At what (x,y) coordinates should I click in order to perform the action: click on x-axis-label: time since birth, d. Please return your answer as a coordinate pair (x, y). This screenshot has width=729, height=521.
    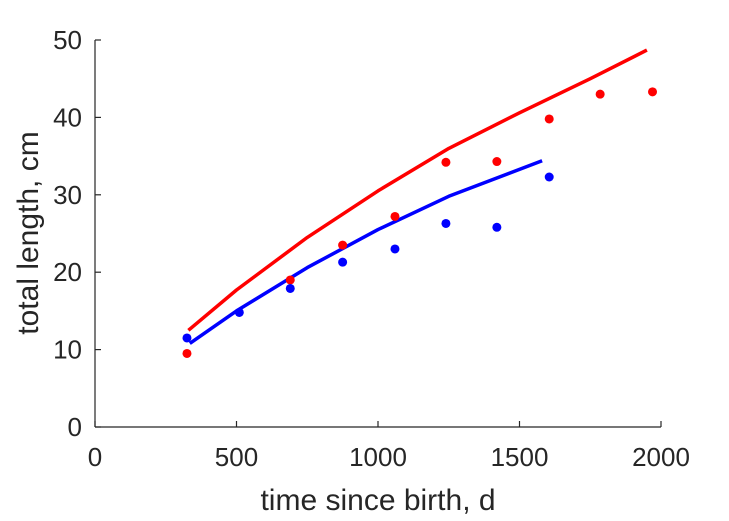
    Looking at the image, I should click on (377, 500).